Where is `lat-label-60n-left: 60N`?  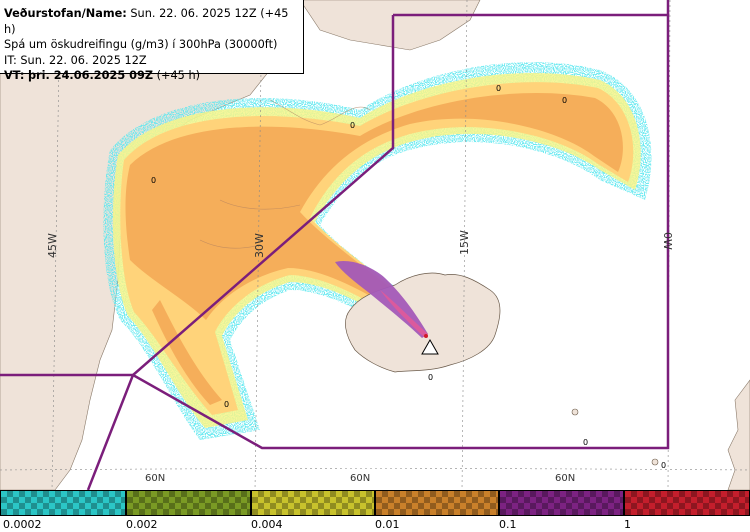 lat-label-60n-left: 60N is located at coordinates (155, 478).